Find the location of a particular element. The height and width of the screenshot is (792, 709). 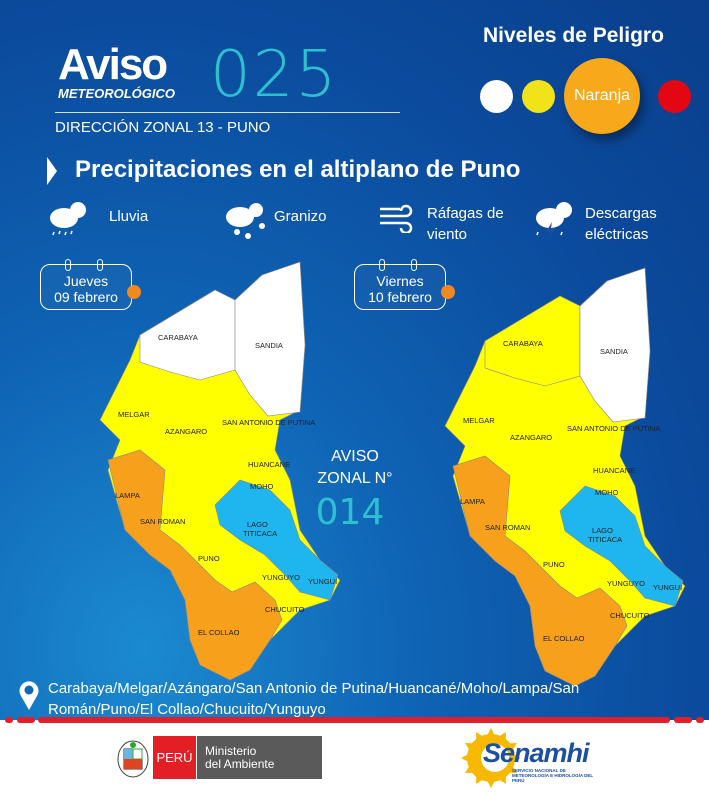

day-label: Viernes is located at coordinates (400, 281).